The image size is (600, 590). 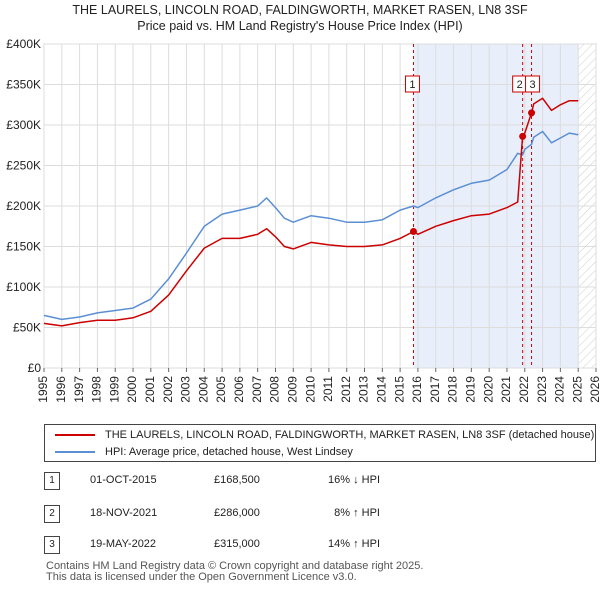 I want to click on y-tick-label: £50K, so click(x=27, y=328).